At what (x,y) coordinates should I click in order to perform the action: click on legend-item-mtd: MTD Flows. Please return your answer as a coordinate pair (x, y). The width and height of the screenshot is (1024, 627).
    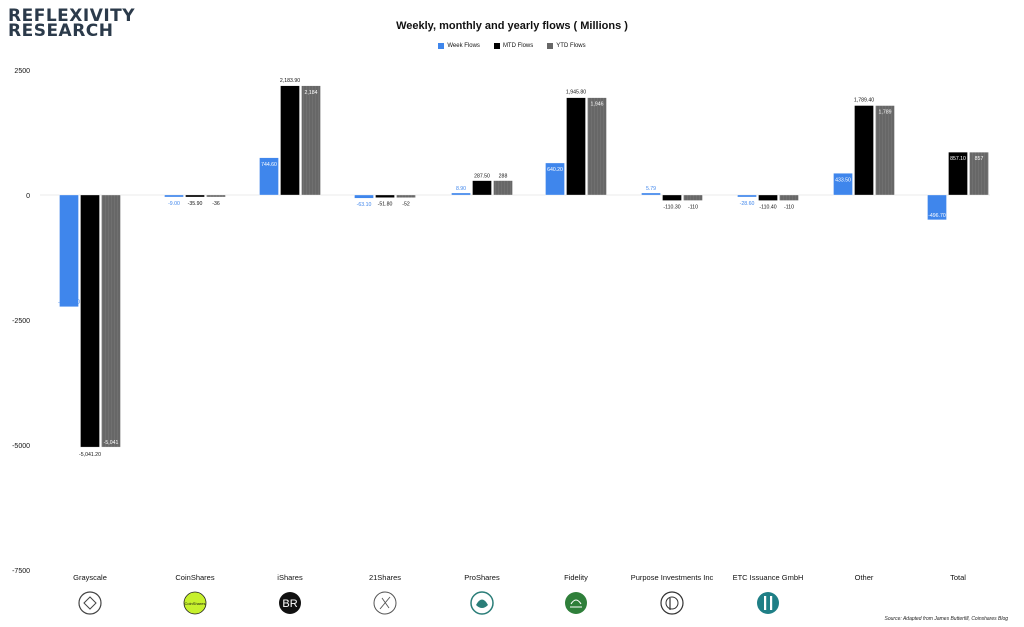
    Looking at the image, I should click on (513, 46).